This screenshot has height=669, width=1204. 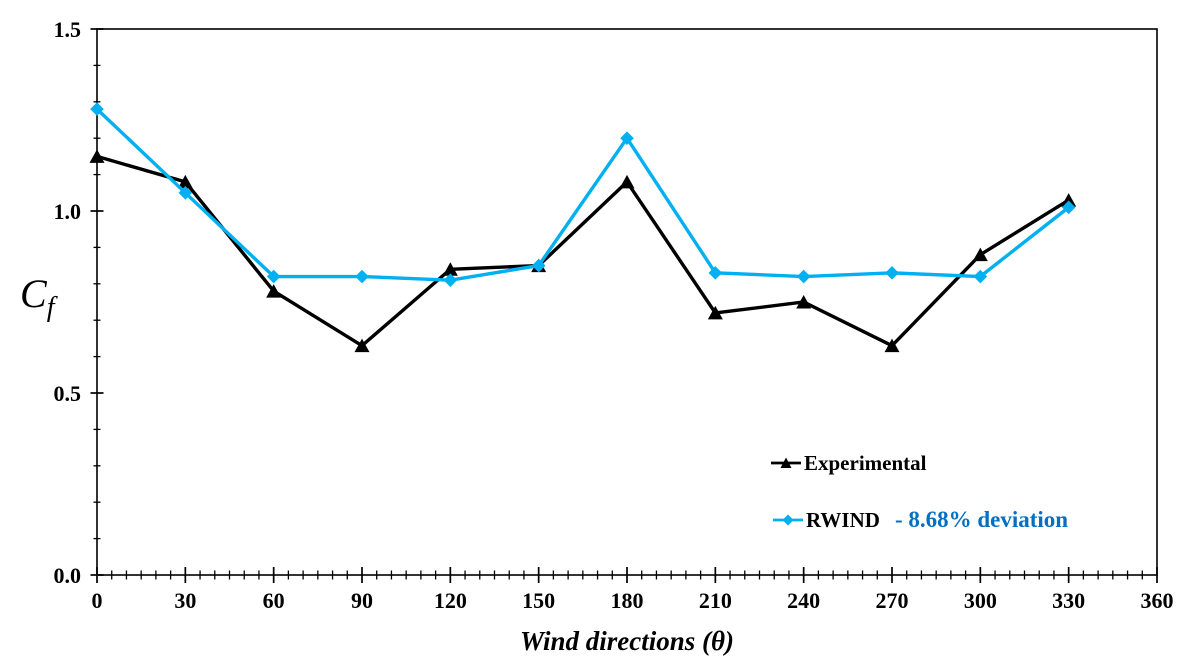 I want to click on y-tick-label: 0.0, so click(x=68, y=575).